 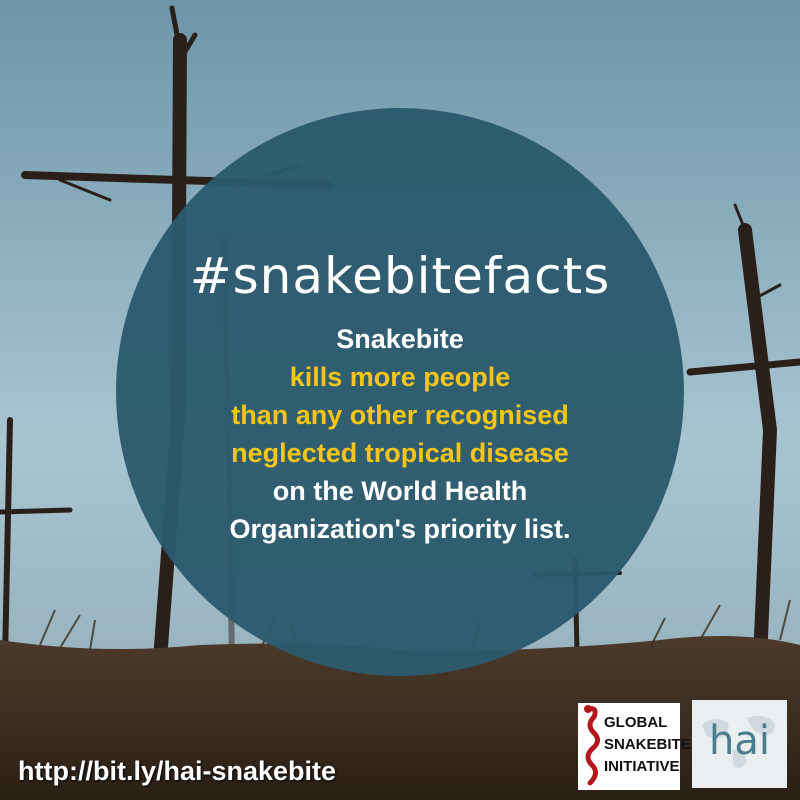 I want to click on fact-line-2: kills more people, so click(x=400, y=377).